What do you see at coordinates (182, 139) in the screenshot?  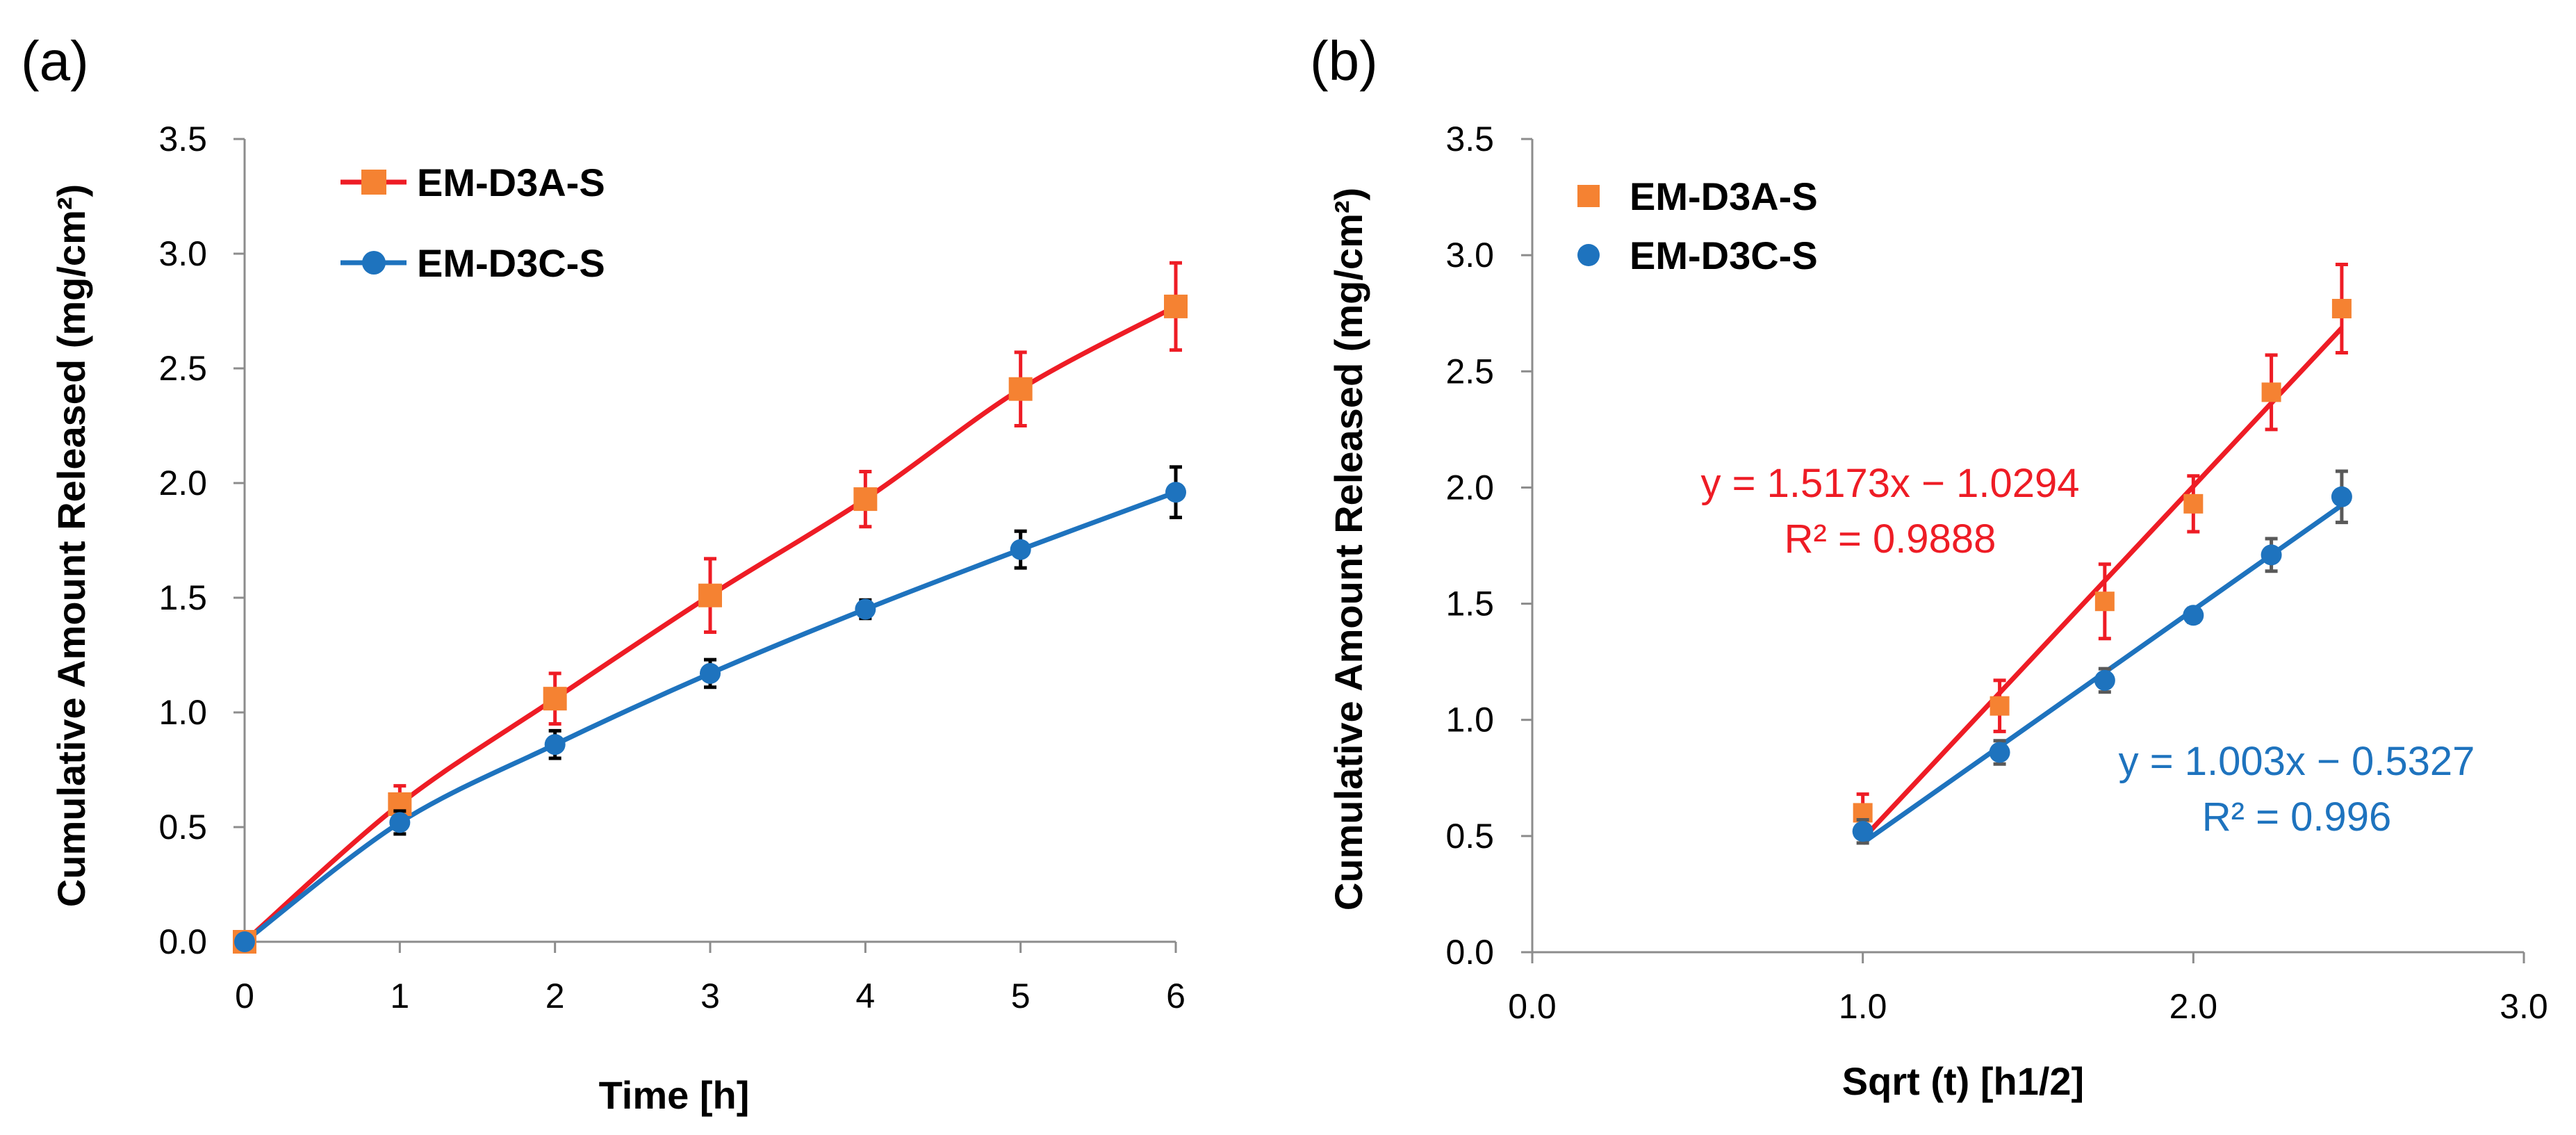 I see `panel-a-y-tick-label: 3.5` at bounding box center [182, 139].